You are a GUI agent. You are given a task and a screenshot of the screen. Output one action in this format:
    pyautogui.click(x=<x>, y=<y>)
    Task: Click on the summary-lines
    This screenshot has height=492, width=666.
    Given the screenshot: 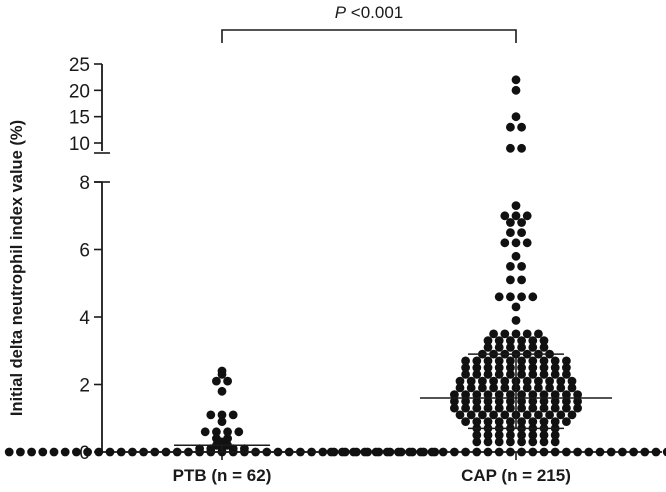 What is the action you would take?
    pyautogui.click(x=369, y=403)
    